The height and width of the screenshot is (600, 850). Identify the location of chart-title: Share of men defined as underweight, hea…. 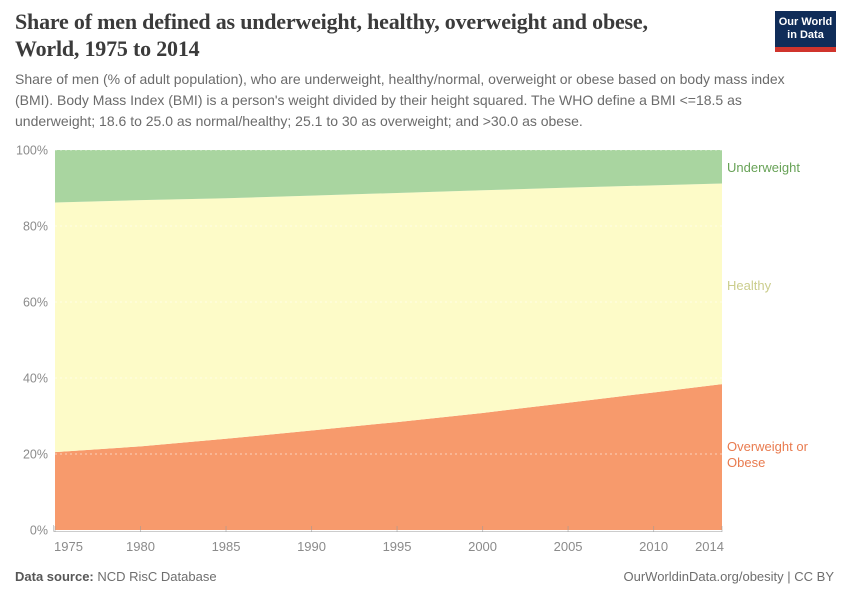
(385, 36).